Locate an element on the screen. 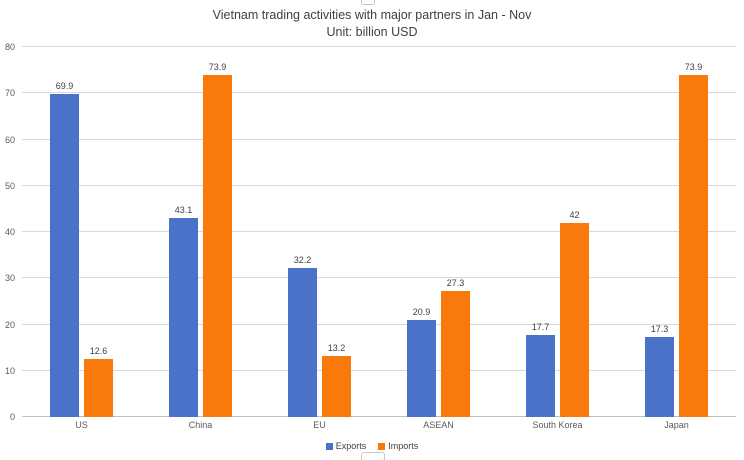  resize-handle-bottom is located at coordinates (373, 456).